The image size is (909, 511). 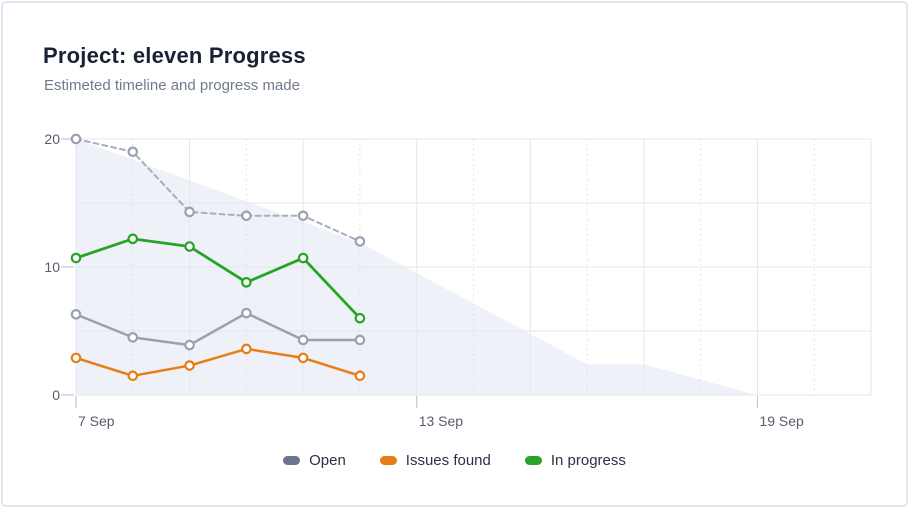 I want to click on chart-legend: Open Issues found In progress, so click(x=454, y=460).